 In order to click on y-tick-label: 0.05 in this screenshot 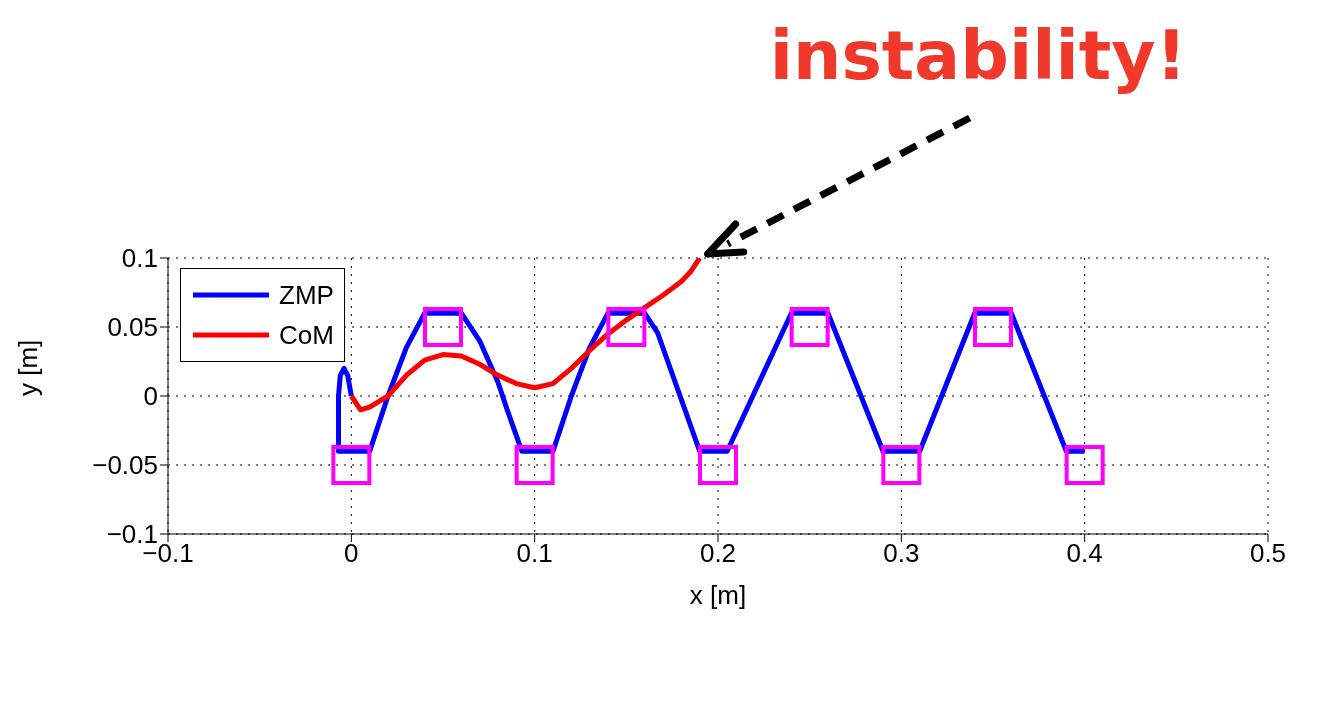, I will do `click(132, 327)`.